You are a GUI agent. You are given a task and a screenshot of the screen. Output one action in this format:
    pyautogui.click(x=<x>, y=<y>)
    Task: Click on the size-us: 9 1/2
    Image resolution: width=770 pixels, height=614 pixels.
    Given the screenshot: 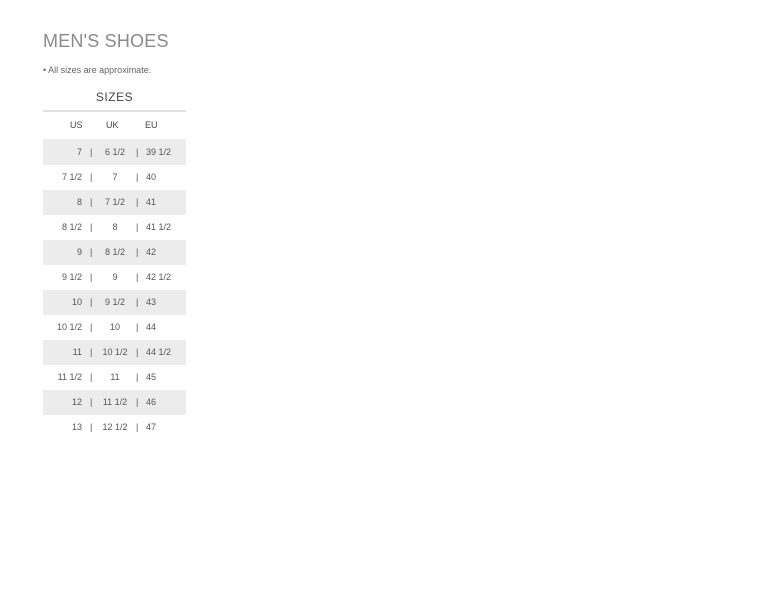 What is the action you would take?
    pyautogui.click(x=71, y=277)
    